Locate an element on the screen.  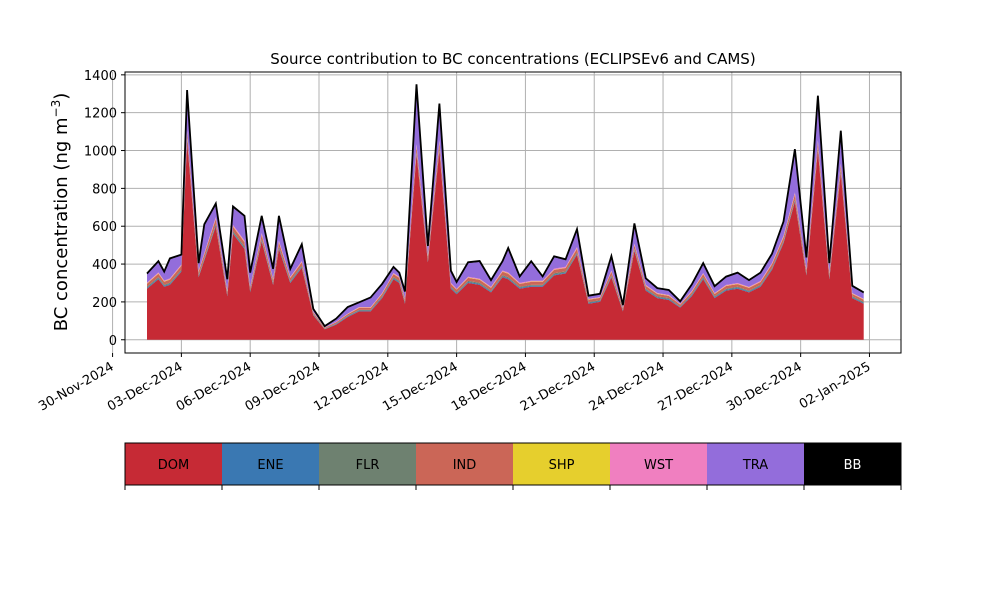
legend-label-wst: WST is located at coordinates (658, 465).